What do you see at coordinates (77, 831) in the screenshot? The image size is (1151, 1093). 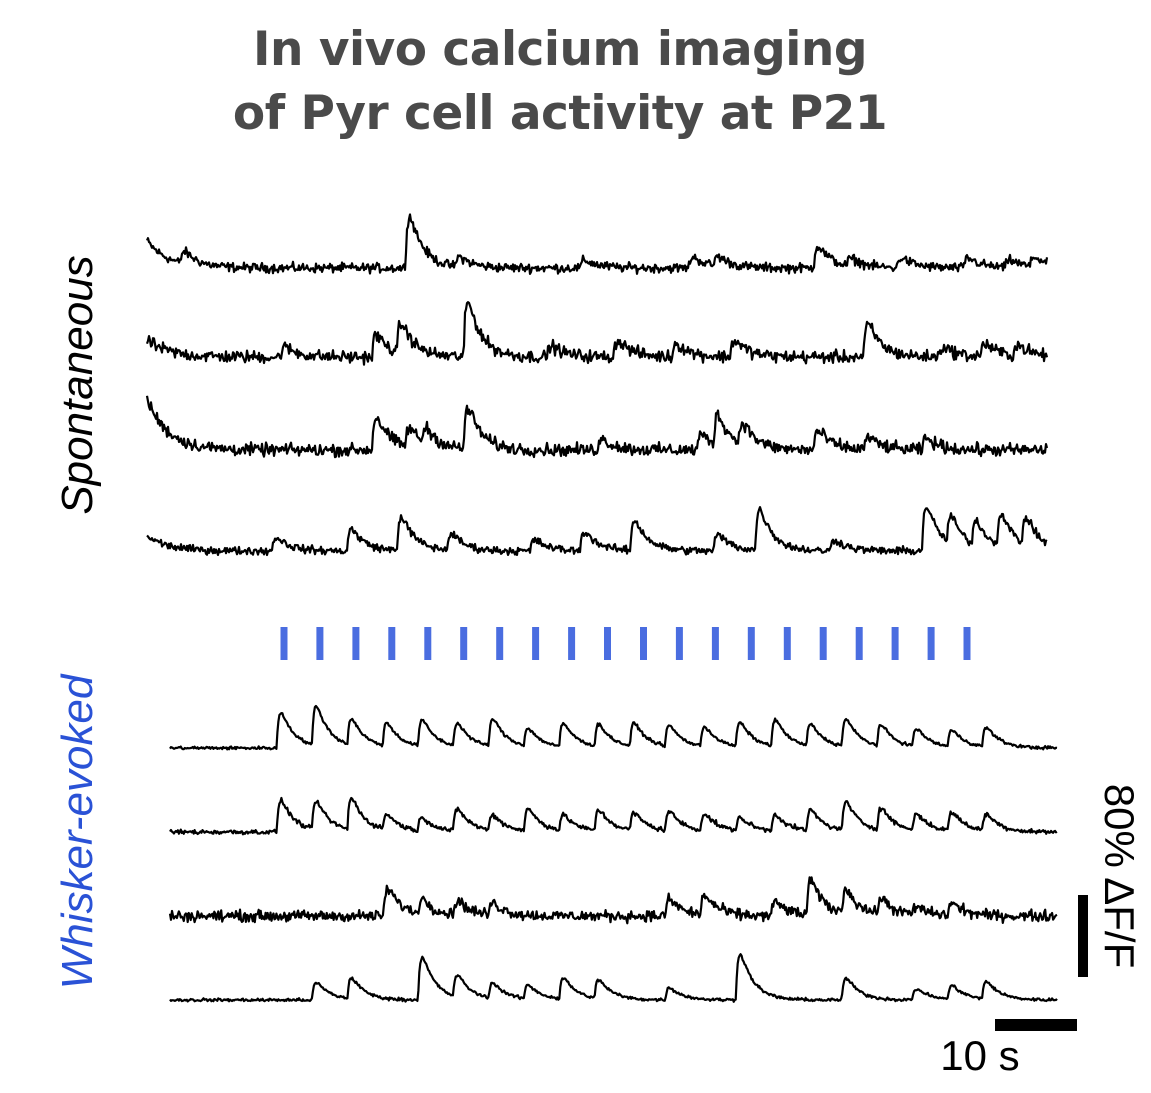 I see `whisker-evoked-label: Whisker-evoked` at bounding box center [77, 831].